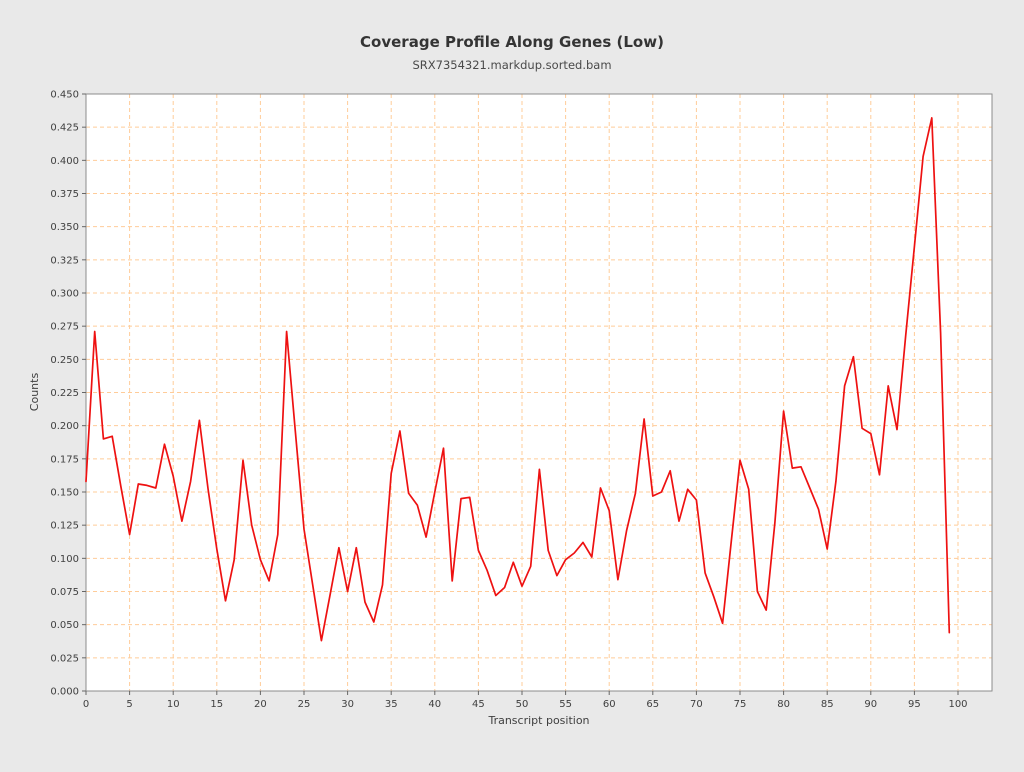  Describe the element at coordinates (565, 704) in the screenshot. I see `x-tick-label: 55` at that location.